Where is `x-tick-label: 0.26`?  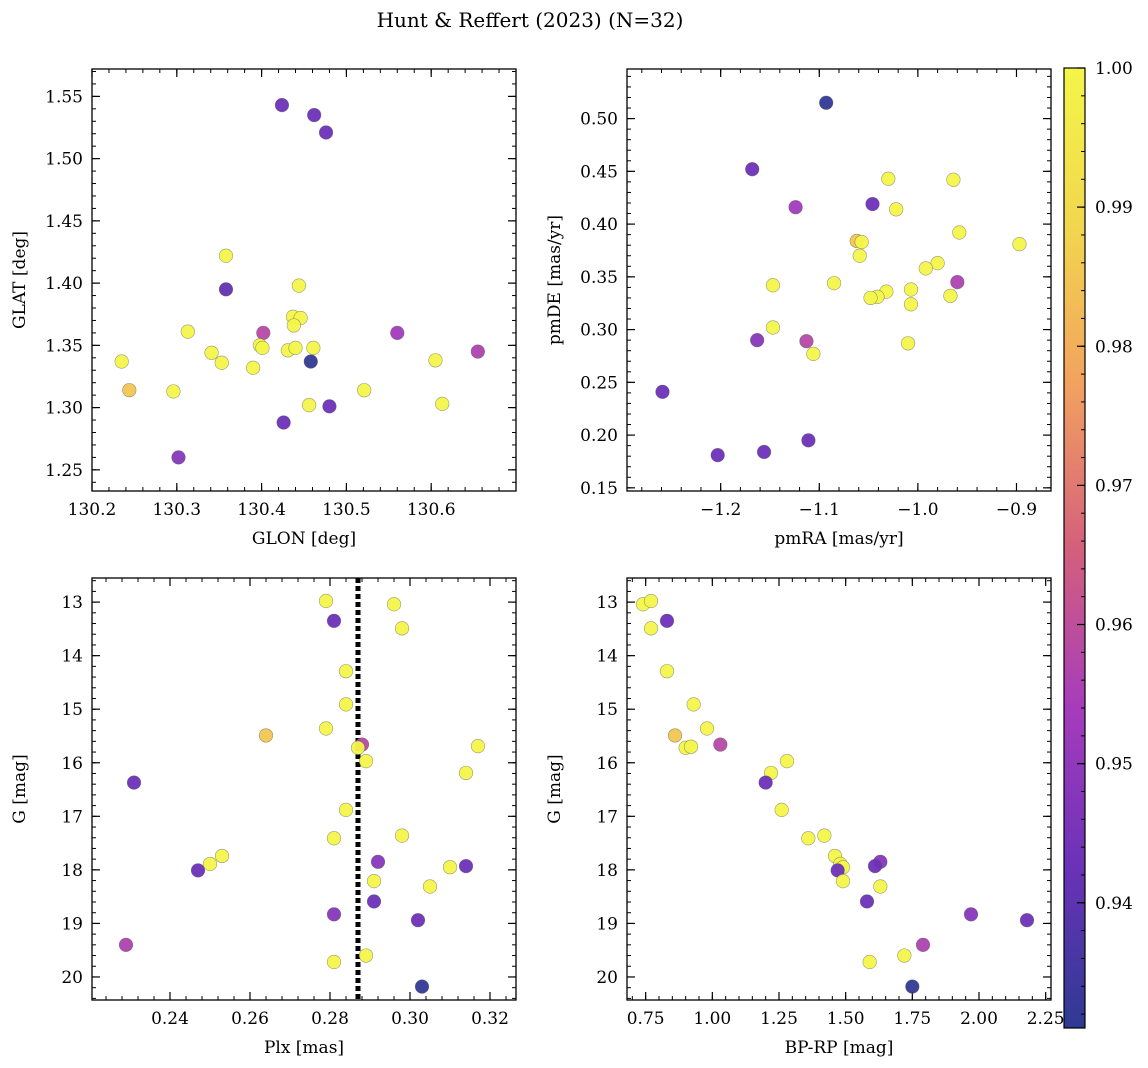
x-tick-label: 0.26 is located at coordinates (250, 1019).